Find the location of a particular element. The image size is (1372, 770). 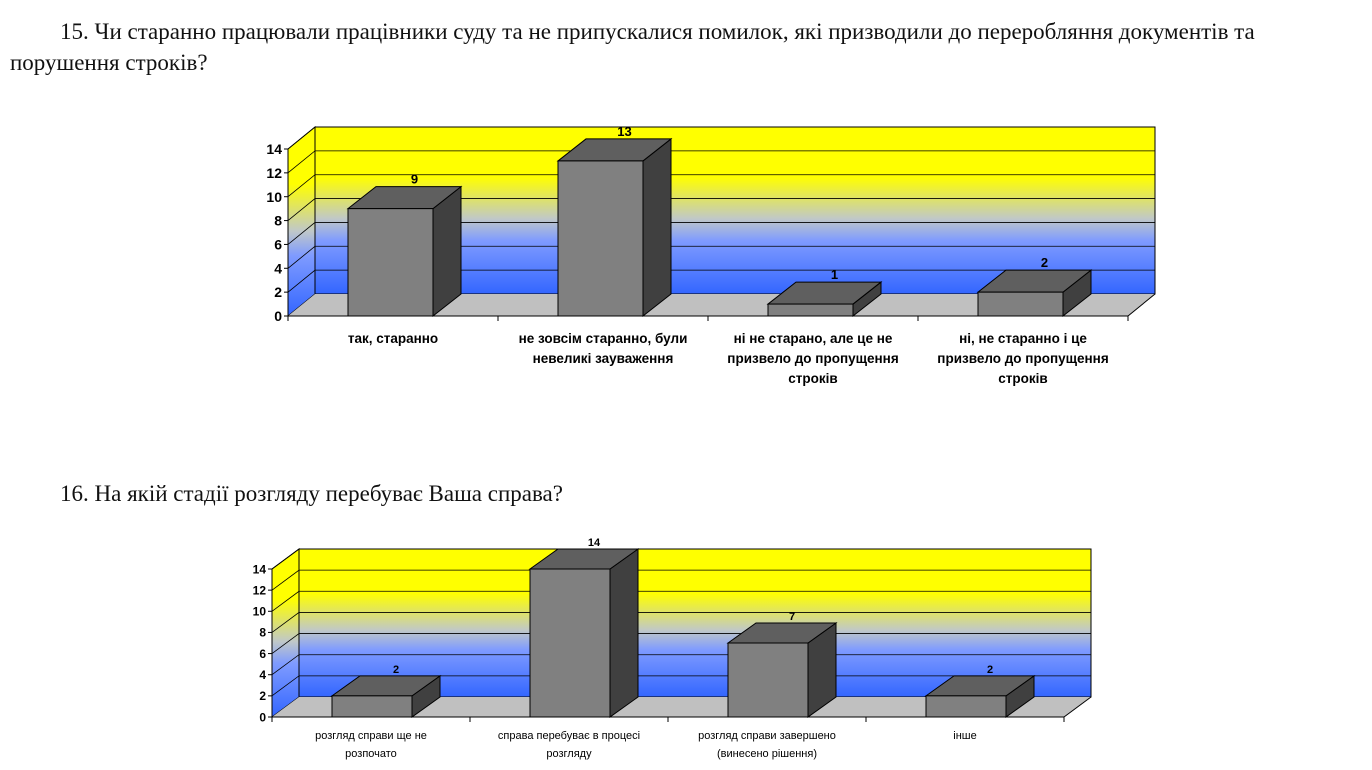

category-label: не зовсім старанно, були is located at coordinates (603, 338).